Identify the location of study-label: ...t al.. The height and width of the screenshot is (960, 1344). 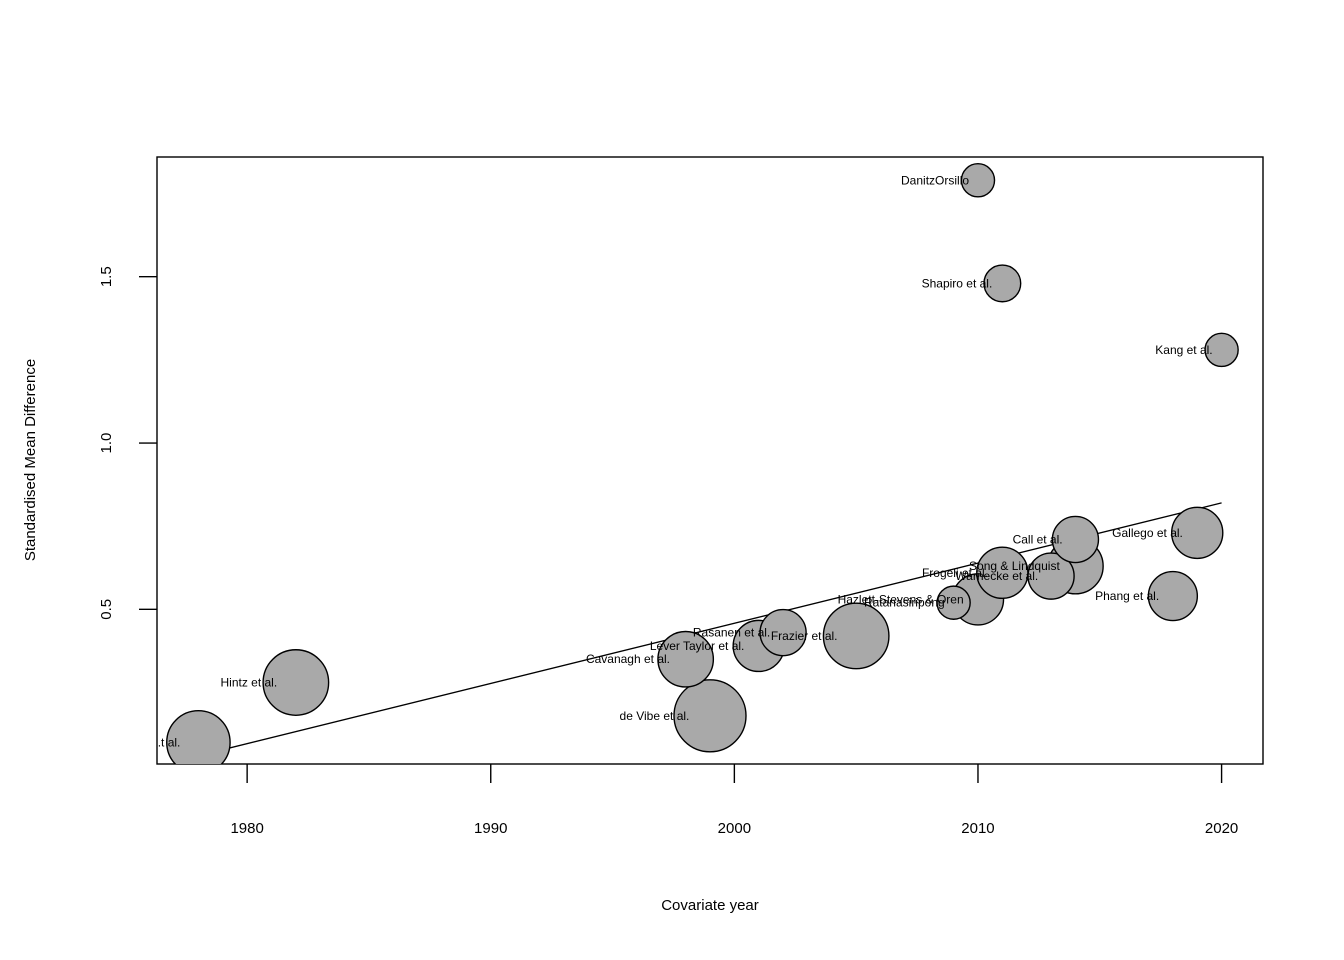
(165, 742).